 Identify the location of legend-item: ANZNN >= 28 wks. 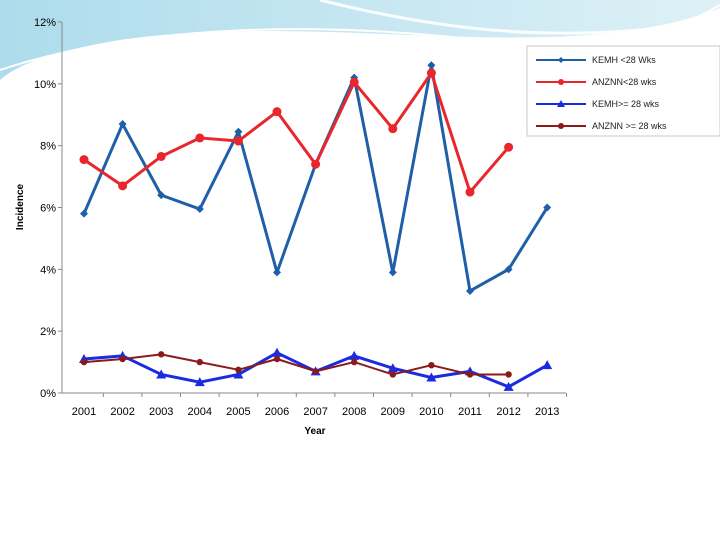
(601, 126).